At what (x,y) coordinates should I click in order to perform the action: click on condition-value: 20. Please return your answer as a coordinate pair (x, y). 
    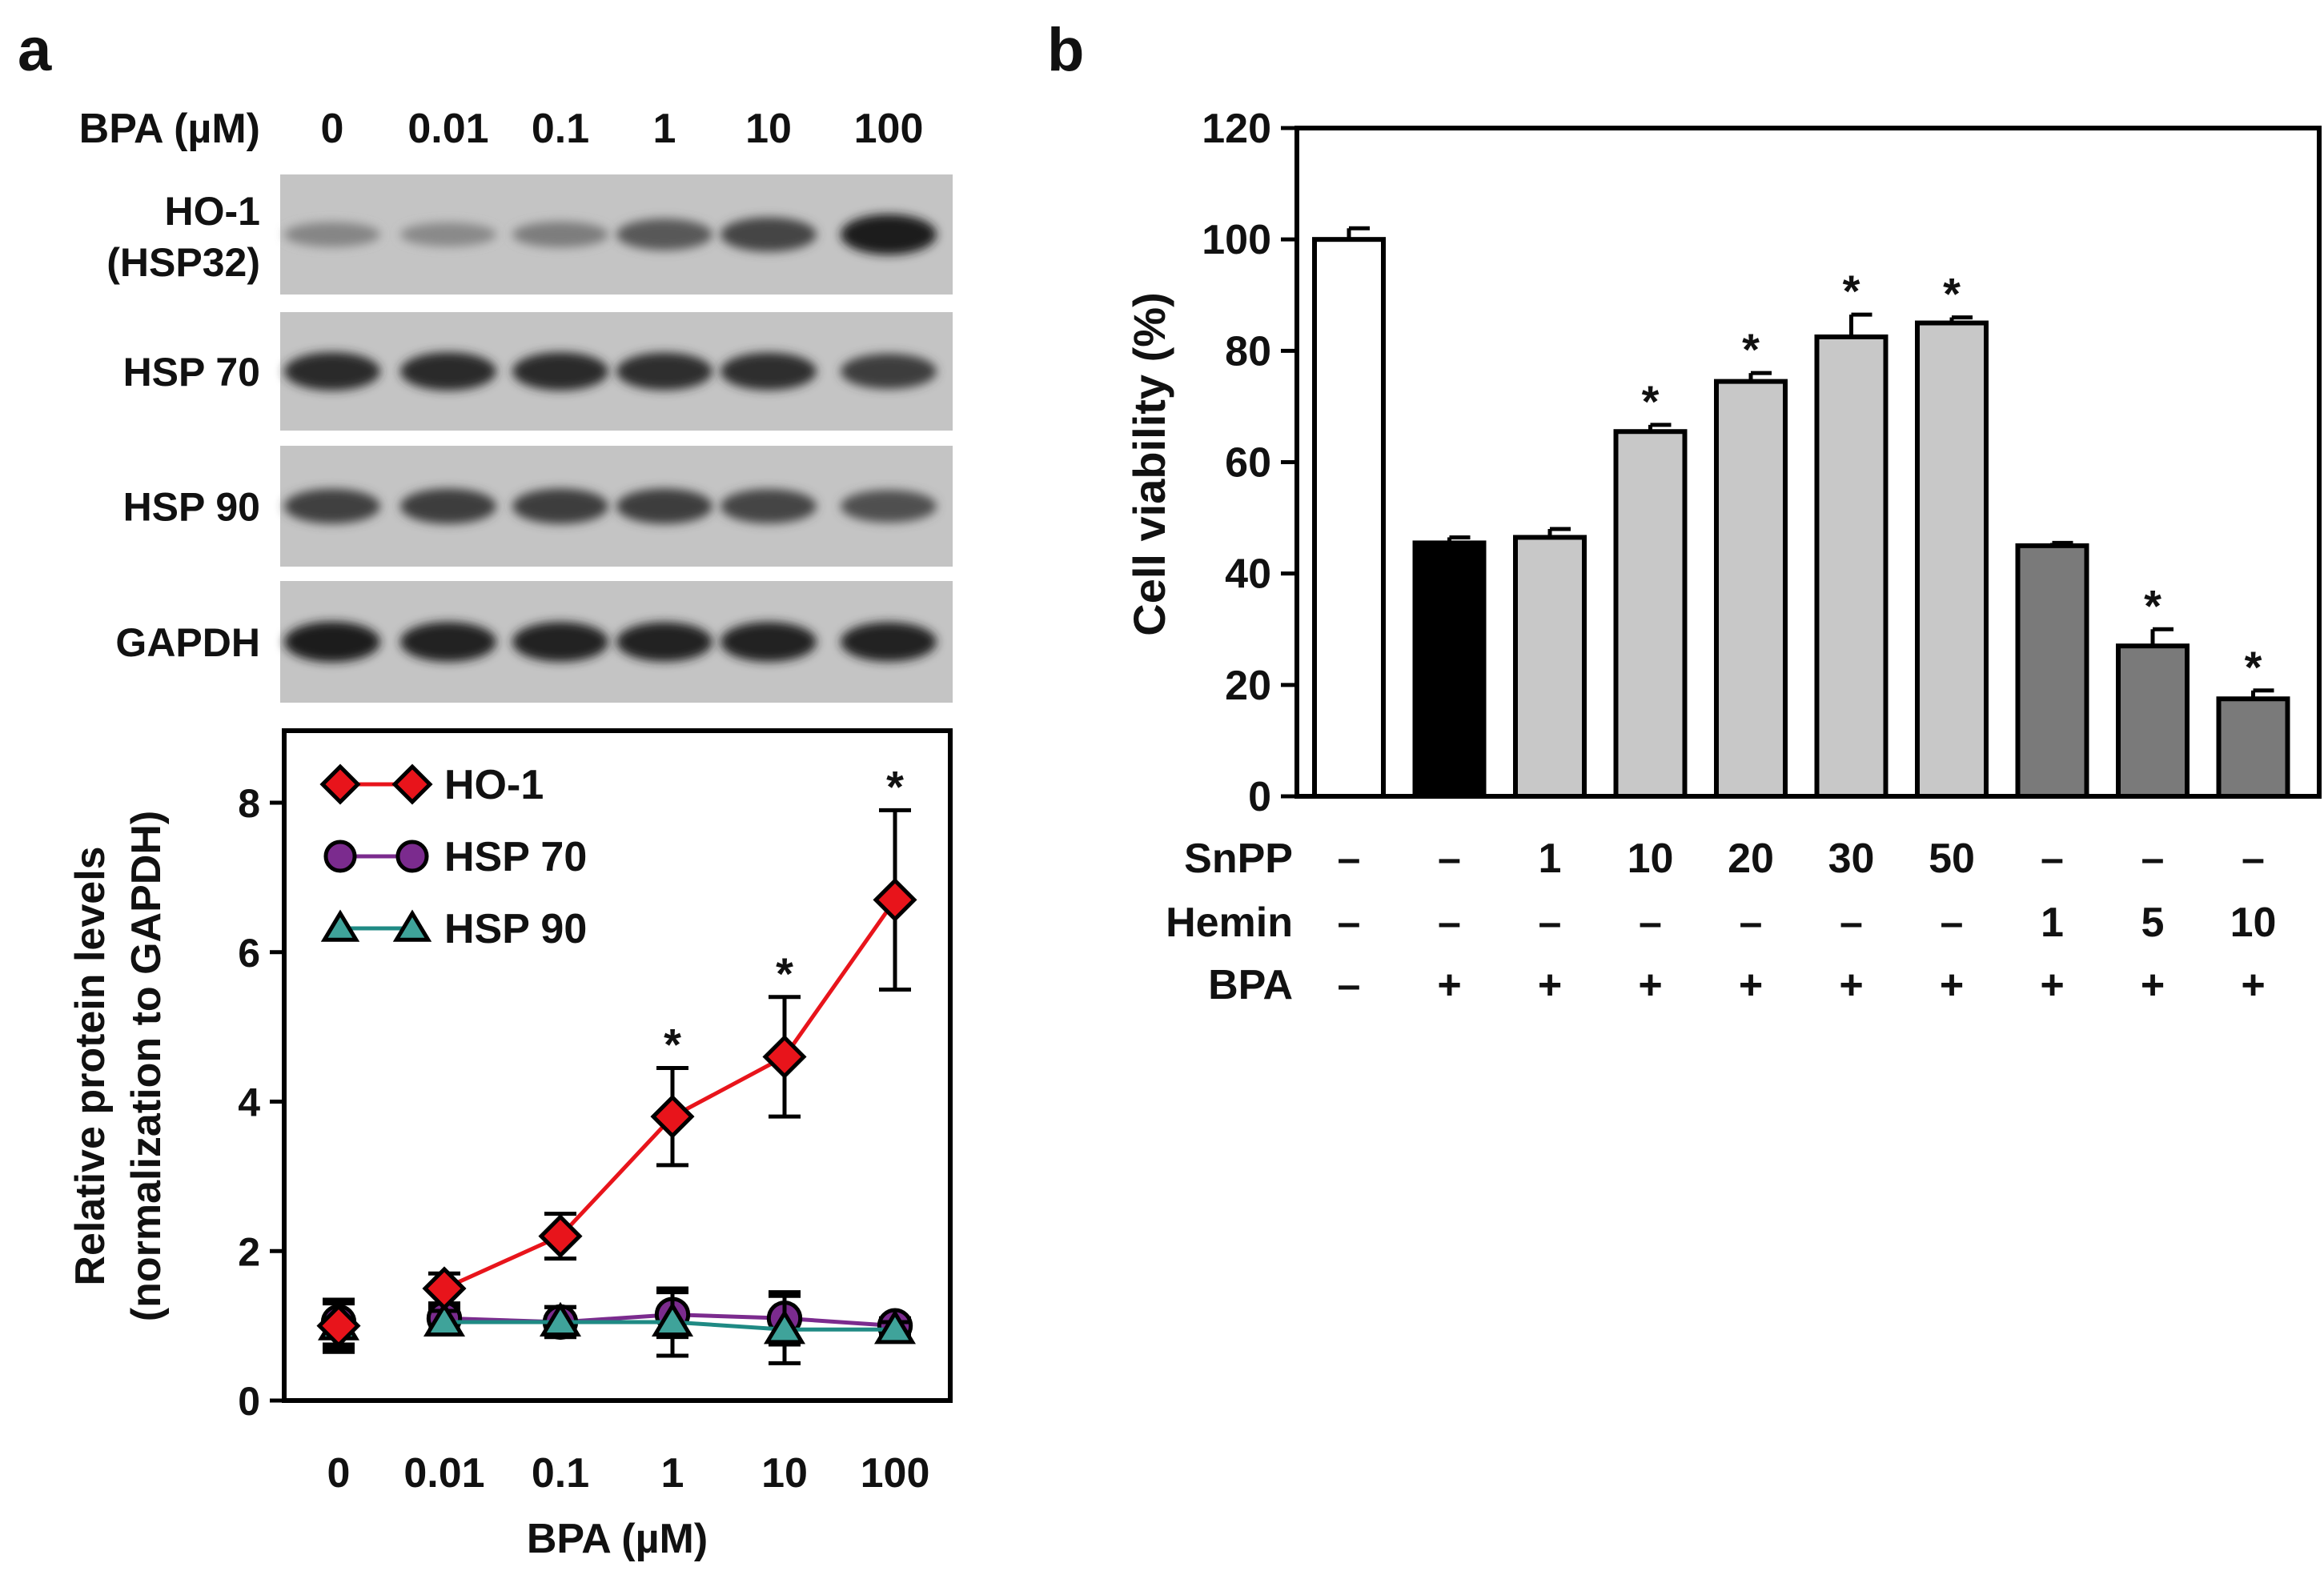
    Looking at the image, I should click on (1751, 859).